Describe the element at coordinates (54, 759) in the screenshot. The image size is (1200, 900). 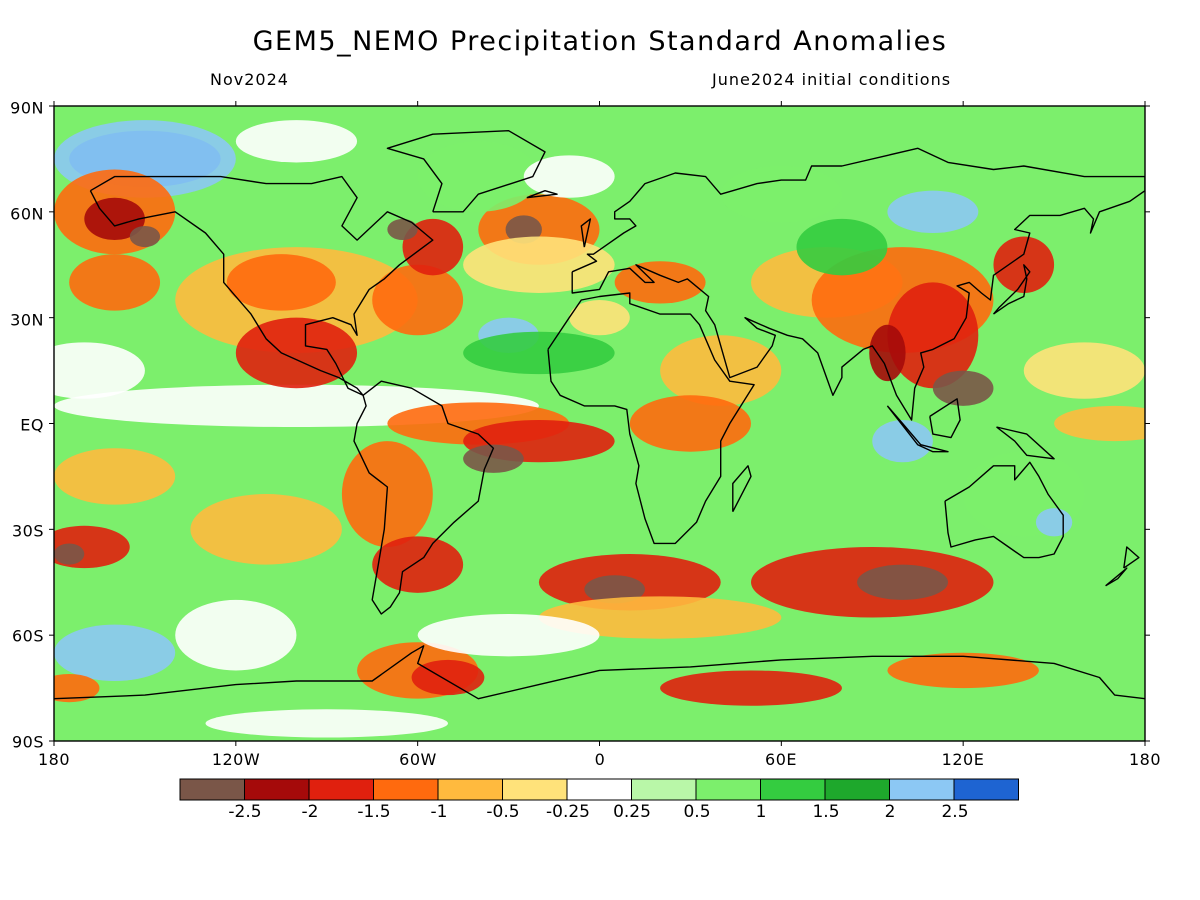
I see `lon-label-180w: 180` at that location.